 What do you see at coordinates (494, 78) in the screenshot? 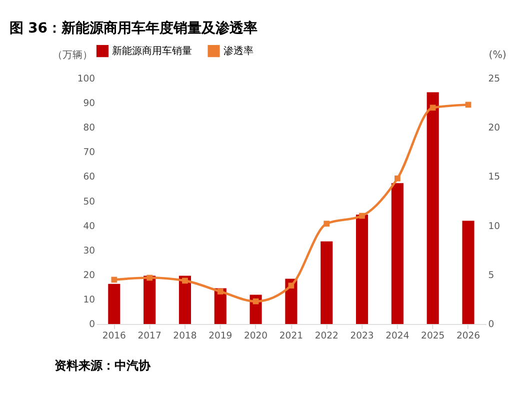
I see `y2-tick-label: 25` at bounding box center [494, 78].